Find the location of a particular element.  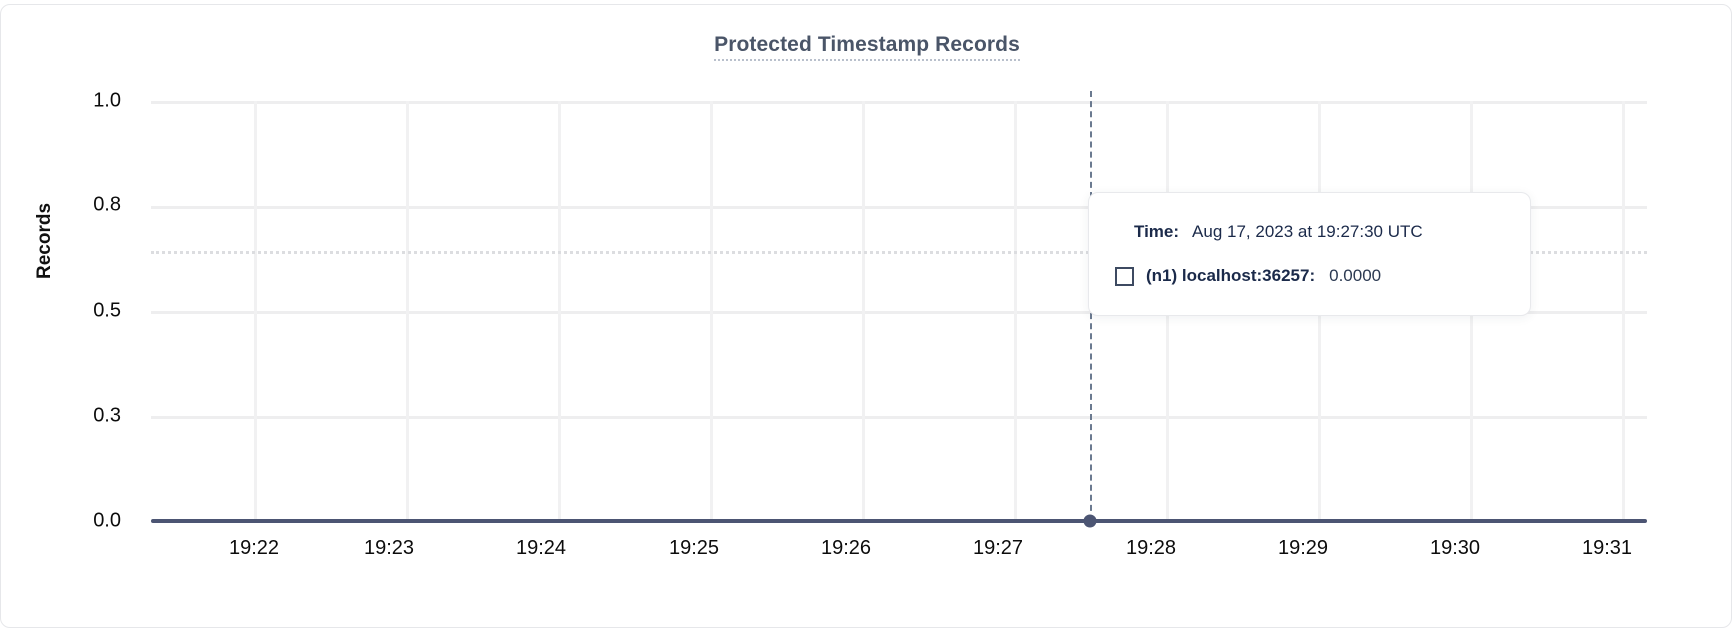

tooltip-time-value: Aug 17, 2023 at 19:27:30 UTC is located at coordinates (1307, 231).